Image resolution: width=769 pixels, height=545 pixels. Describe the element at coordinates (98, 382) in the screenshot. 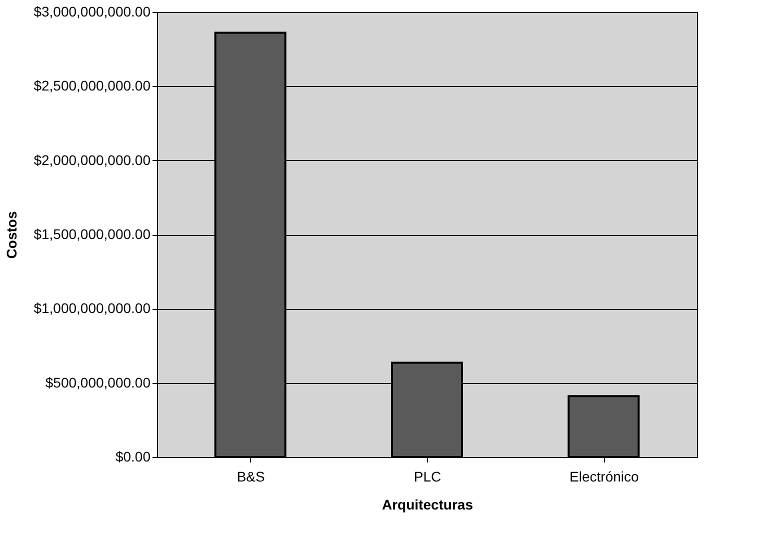

I see `y-tick-label: $500,000,000.00` at that location.